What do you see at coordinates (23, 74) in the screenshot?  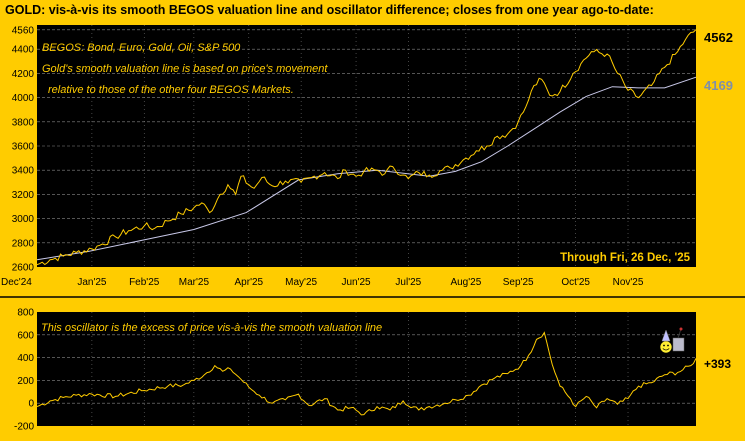 I see `price-y-tick-label: 4200` at bounding box center [23, 74].